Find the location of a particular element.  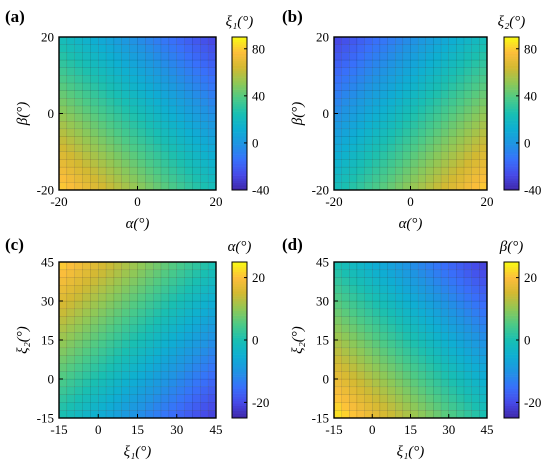

x-tick-label: 0 is located at coordinates (372, 429).